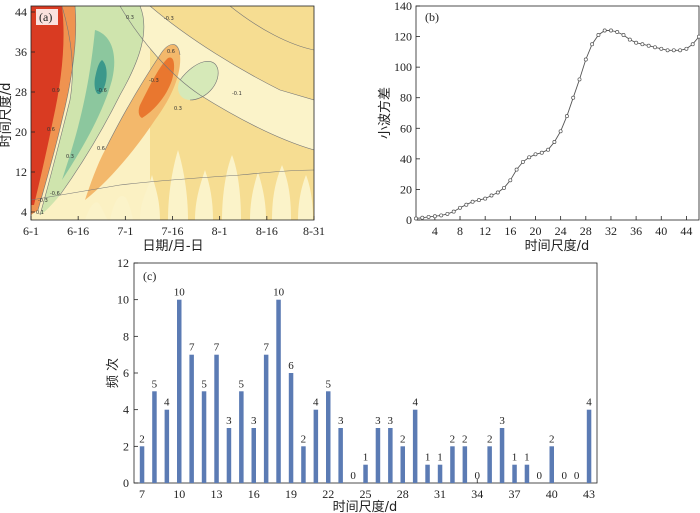 This screenshot has height=513, width=700. I want to click on y-tick-label: 12, so click(123, 263).